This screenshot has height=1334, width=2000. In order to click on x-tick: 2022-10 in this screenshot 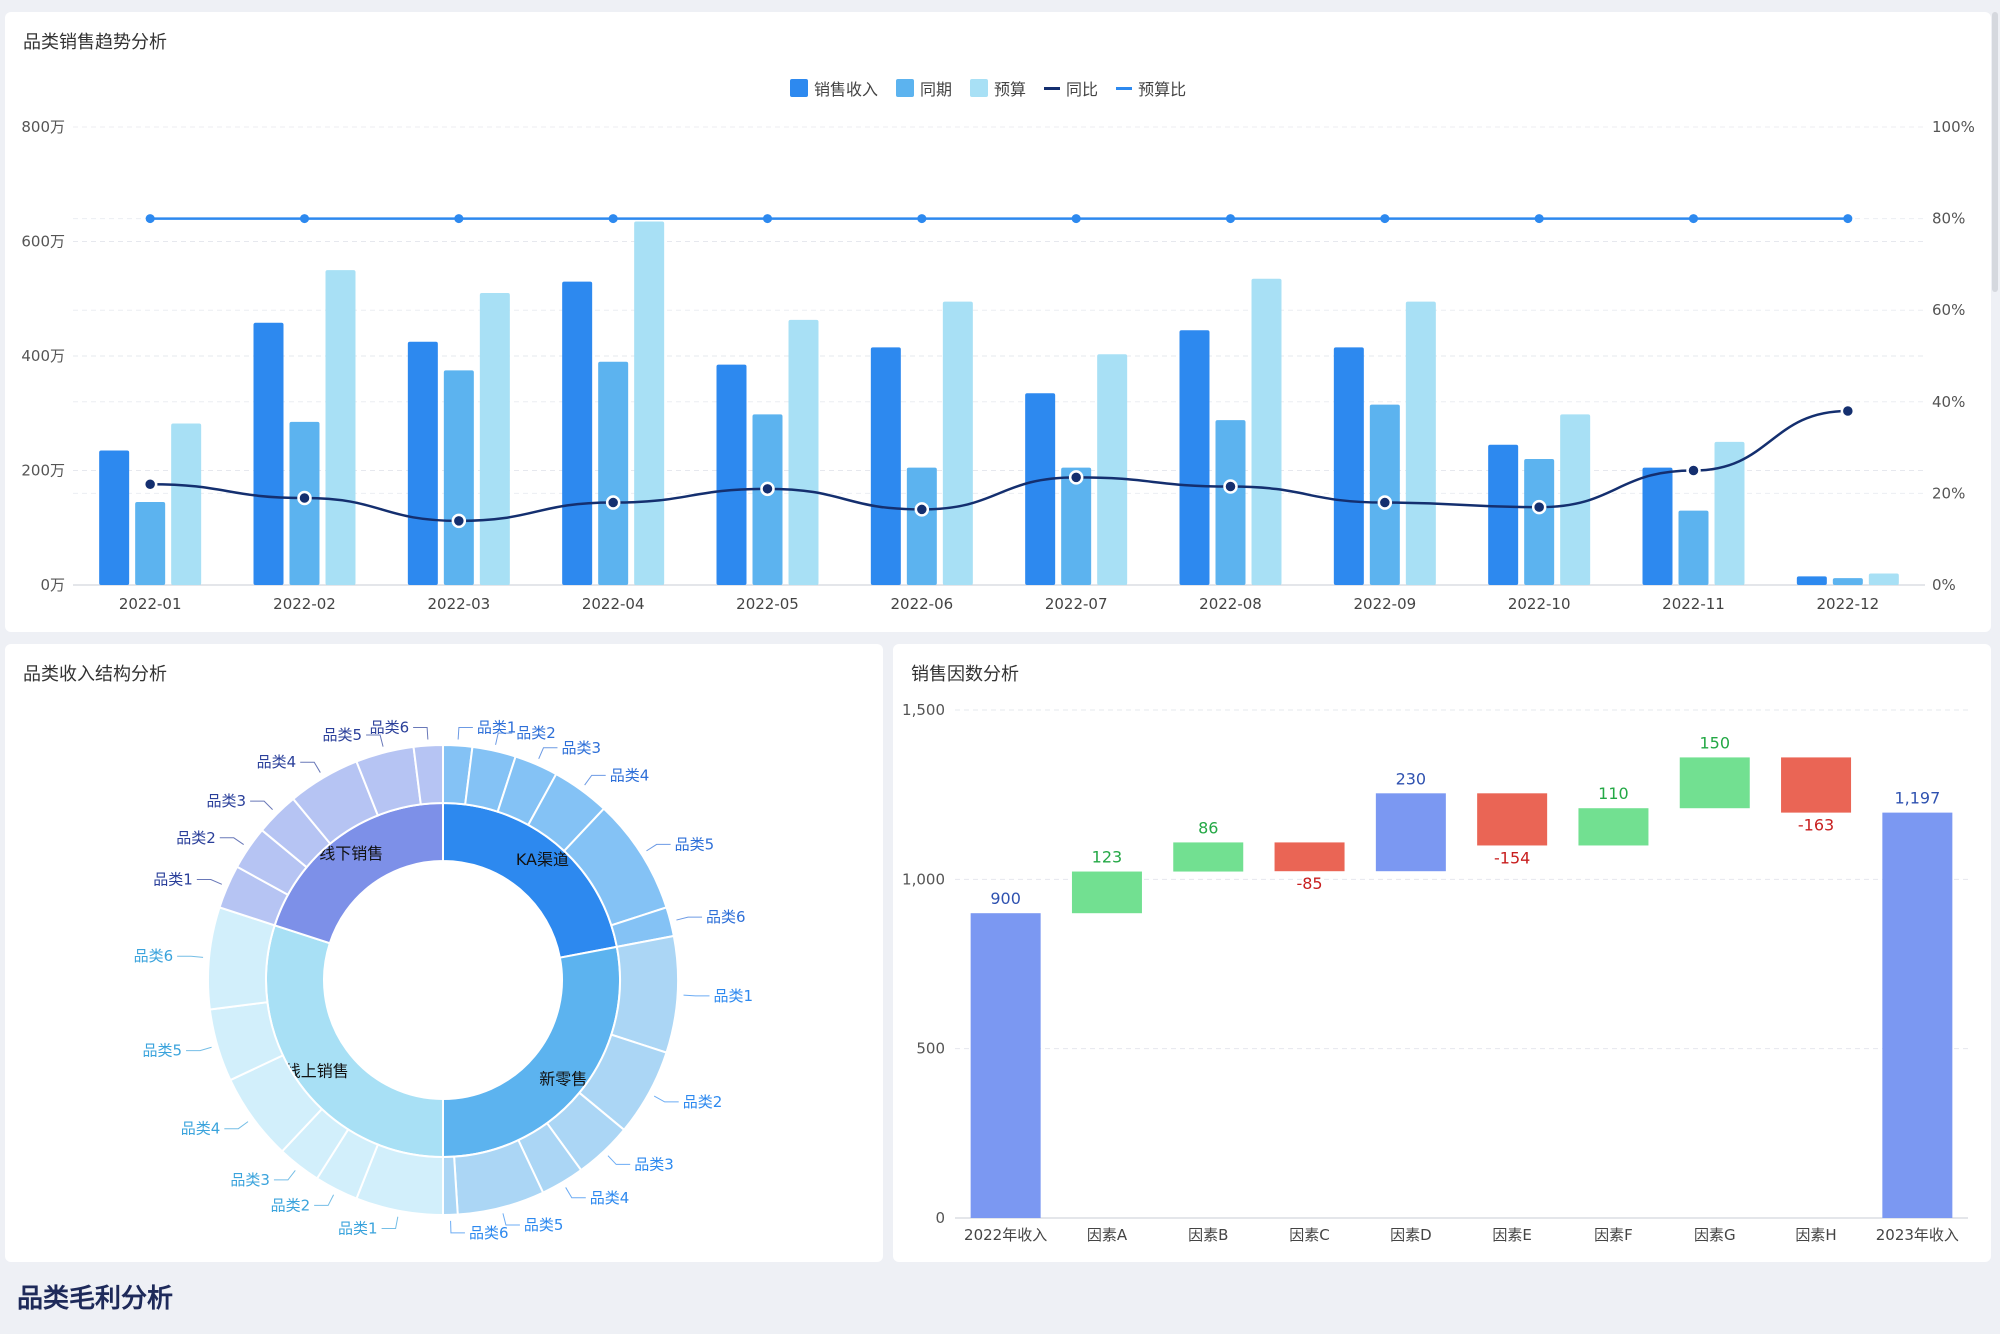, I will do `click(1539, 604)`.